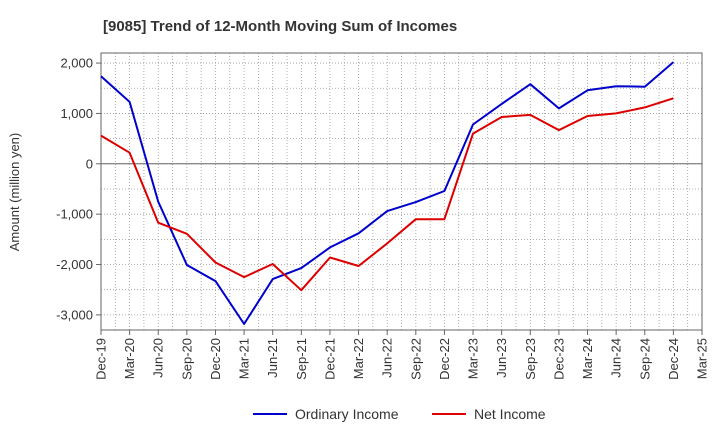  Describe the element at coordinates (76, 113) in the screenshot. I see `y-tick-label: 1,000` at that location.